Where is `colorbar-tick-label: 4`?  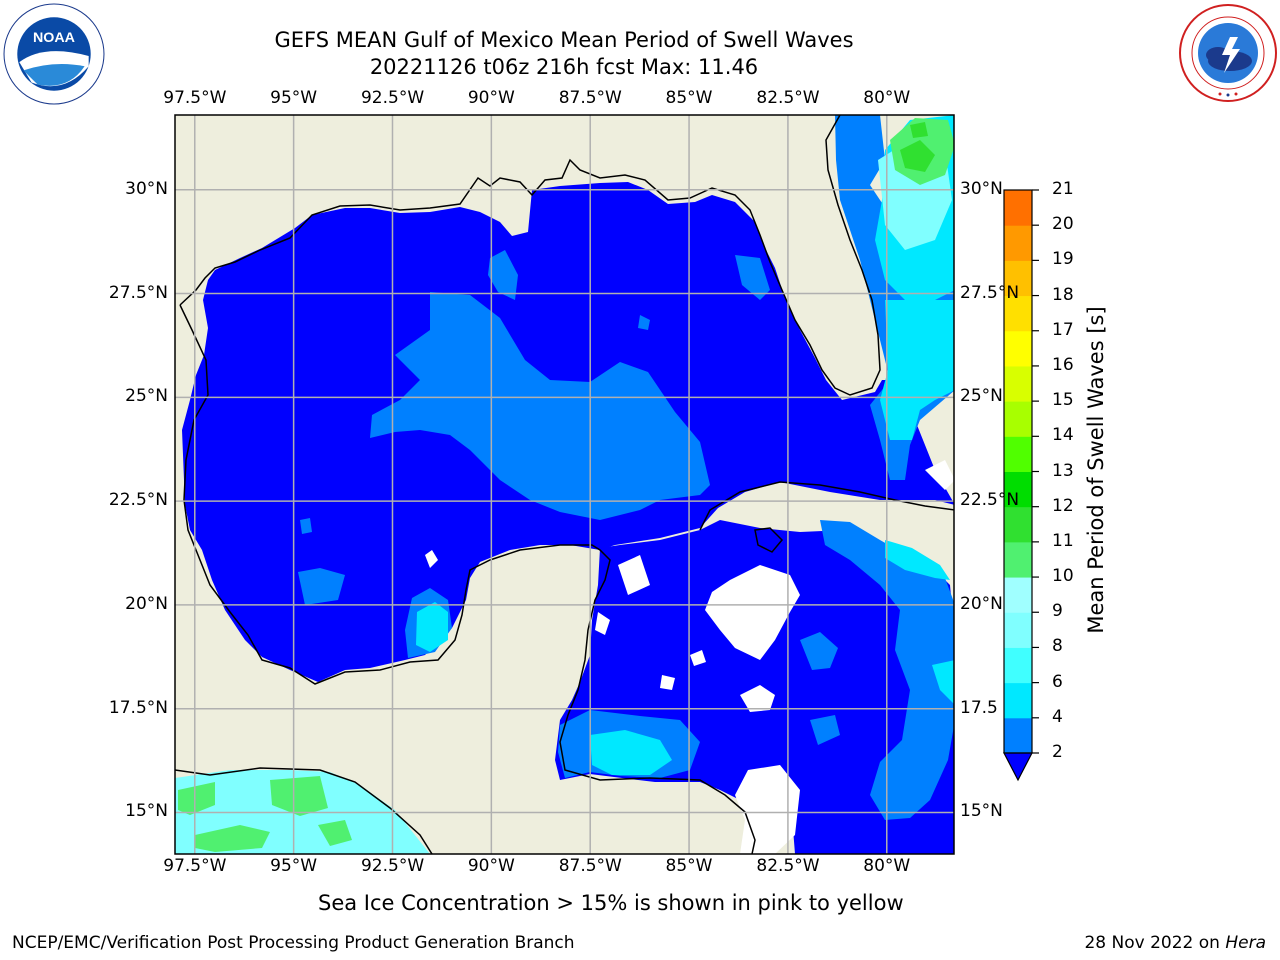 colorbar-tick-label: 4 is located at coordinates (1057, 716).